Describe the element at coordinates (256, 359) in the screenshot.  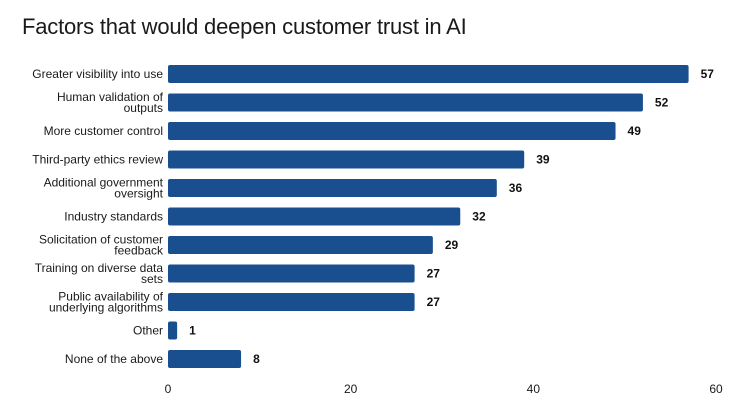
I see `data-label: 8` at that location.